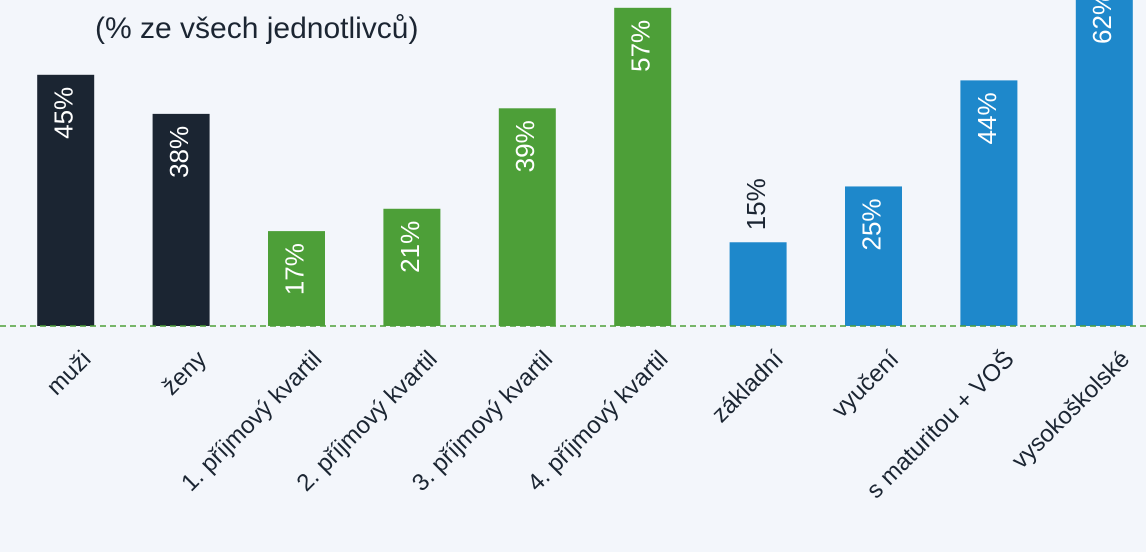 This screenshot has width=1146, height=552. What do you see at coordinates (871, 224) in the screenshot?
I see `value-label: 25%` at bounding box center [871, 224].